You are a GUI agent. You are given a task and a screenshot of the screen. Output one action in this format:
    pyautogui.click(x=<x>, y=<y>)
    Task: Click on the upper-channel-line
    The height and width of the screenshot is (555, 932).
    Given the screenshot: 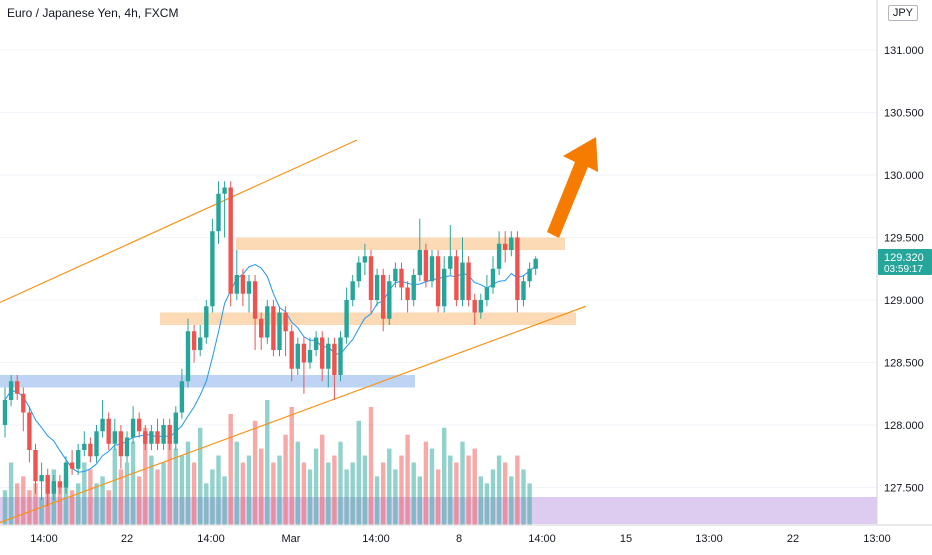 What is the action you would take?
    pyautogui.click(x=179, y=221)
    